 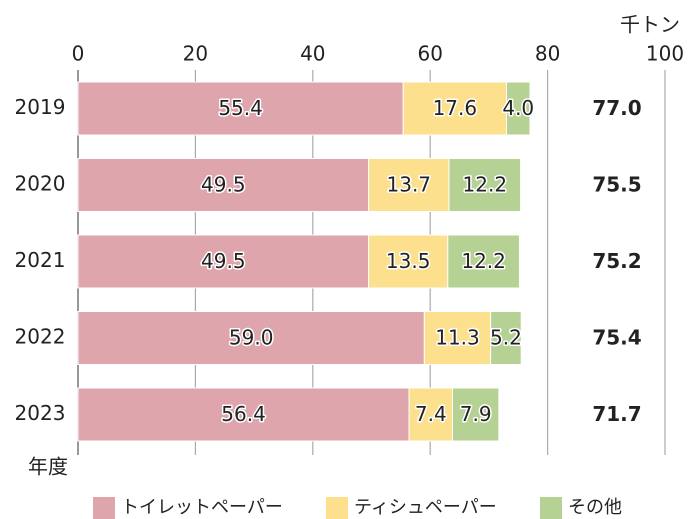 I want to click on y-tick-label: 2021, so click(x=40, y=260).